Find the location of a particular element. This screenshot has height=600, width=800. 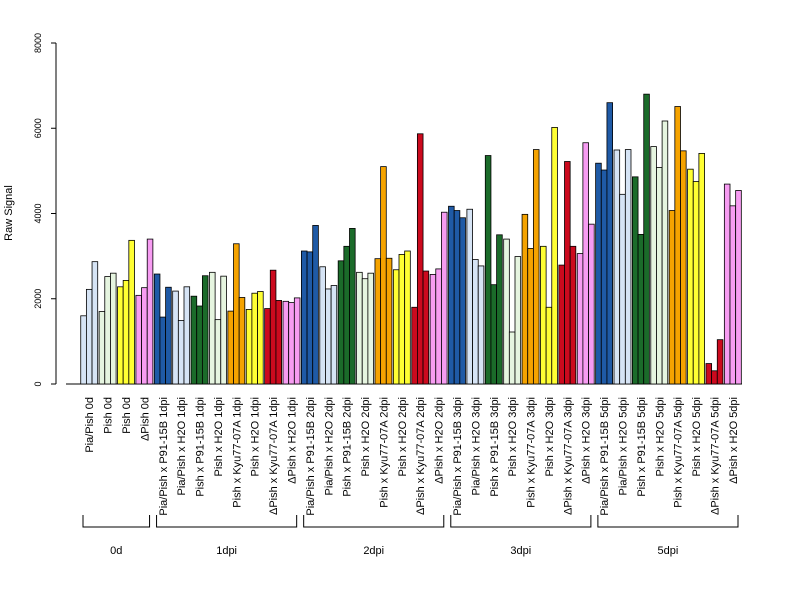

group-bracket: 1dpi is located at coordinates (227, 536).